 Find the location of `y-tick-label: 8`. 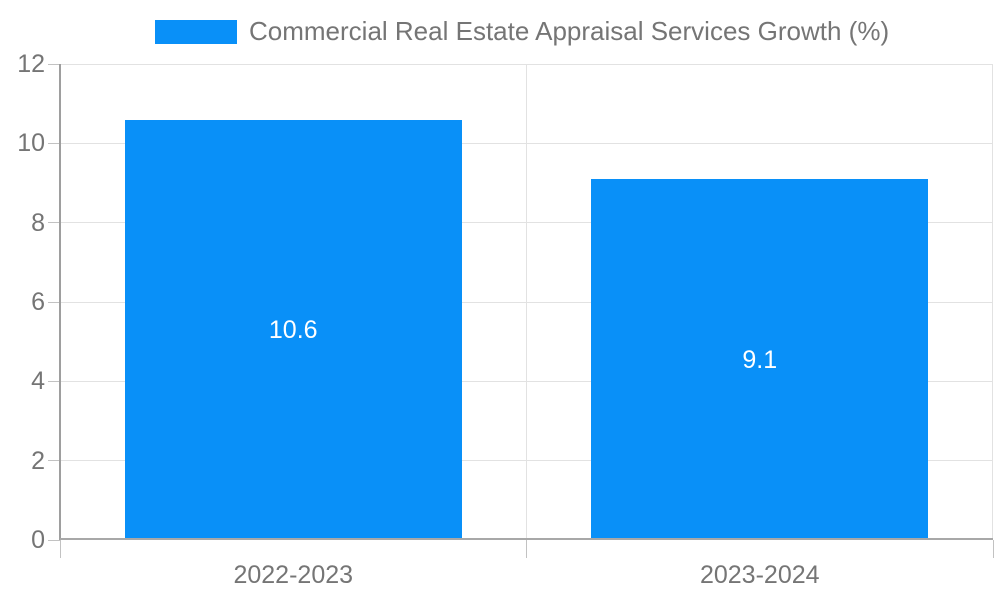

y-tick-label: 8 is located at coordinates (38, 222).